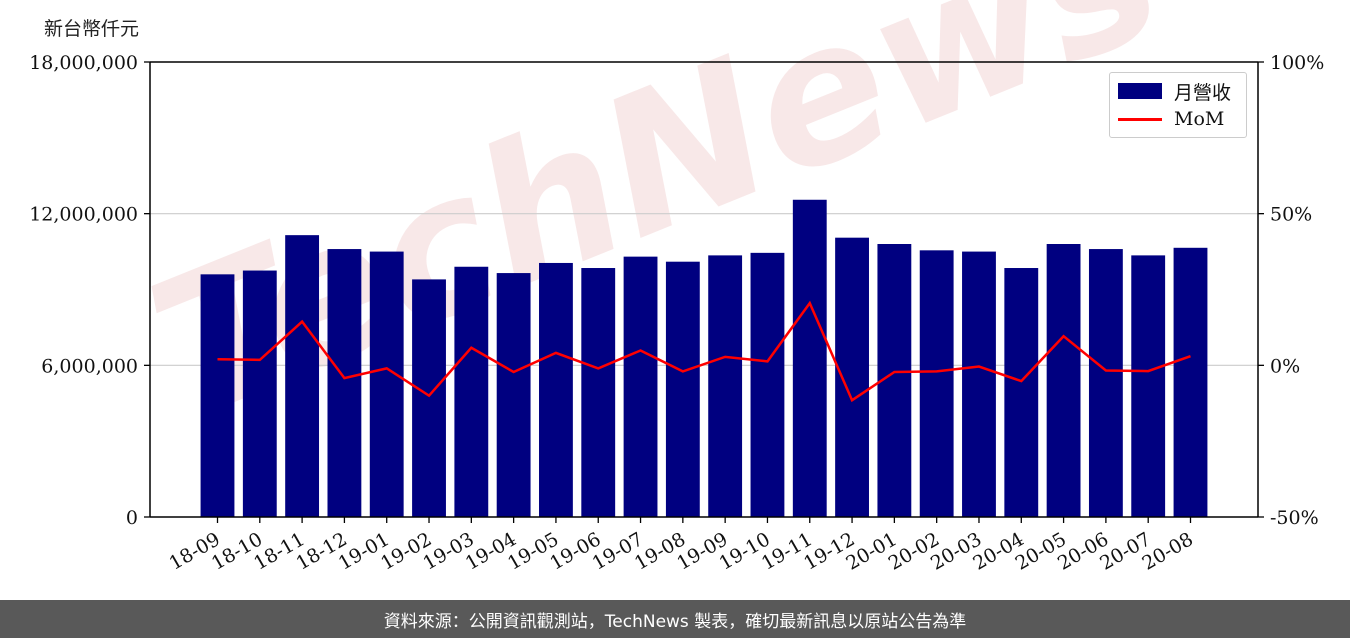 This screenshot has width=1350, height=638. Describe the element at coordinates (675, 621) in the screenshot. I see `footer-text: 資料來源：公開資訊觀測站，TechNews 製表，確切最新訊息以原站公告為準` at that location.